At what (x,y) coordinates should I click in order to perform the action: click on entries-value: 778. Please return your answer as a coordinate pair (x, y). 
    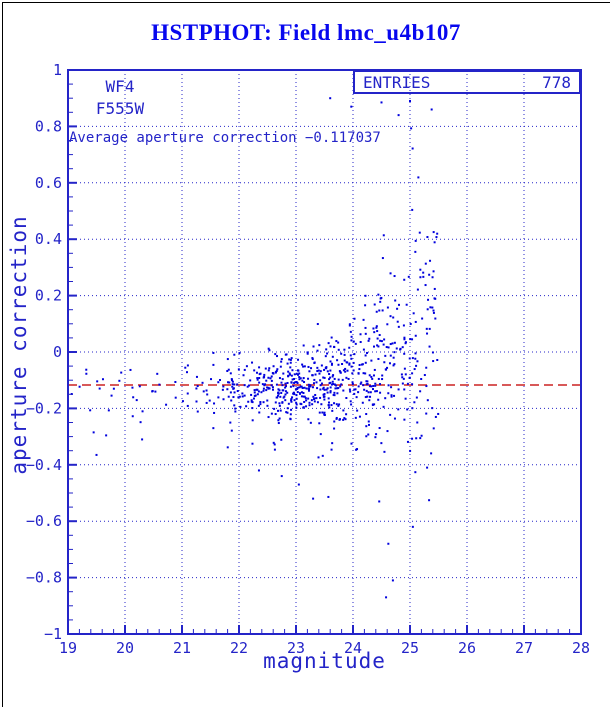
    Looking at the image, I should click on (556, 82).